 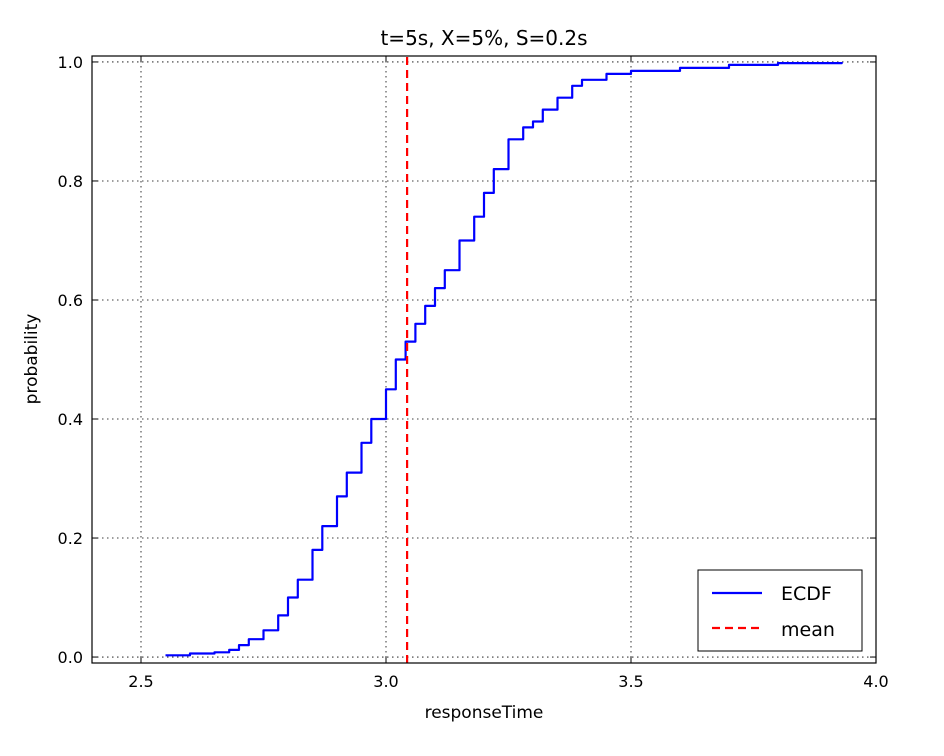 What do you see at coordinates (70, 419) in the screenshot?
I see `y-tick-label: 0.4` at bounding box center [70, 419].